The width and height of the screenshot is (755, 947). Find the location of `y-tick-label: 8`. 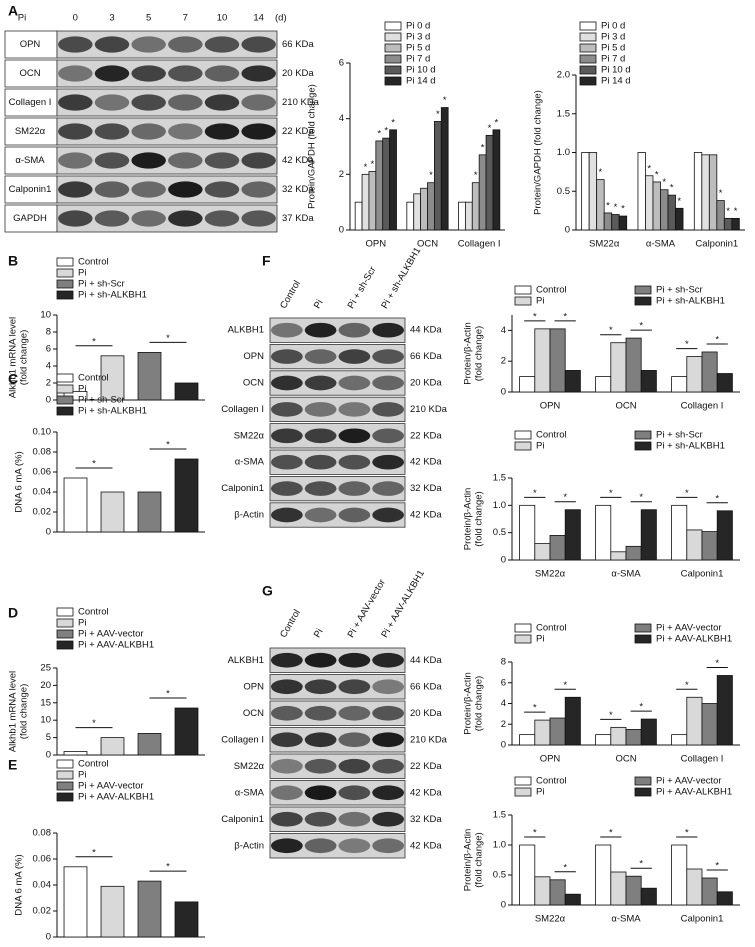

y-tick-label: 8 is located at coordinates (48, 332).